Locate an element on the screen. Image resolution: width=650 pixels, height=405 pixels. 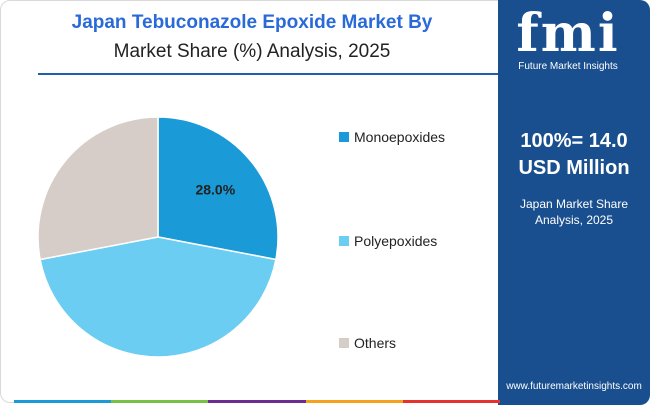
pie-slice-others is located at coordinates (98, 188).